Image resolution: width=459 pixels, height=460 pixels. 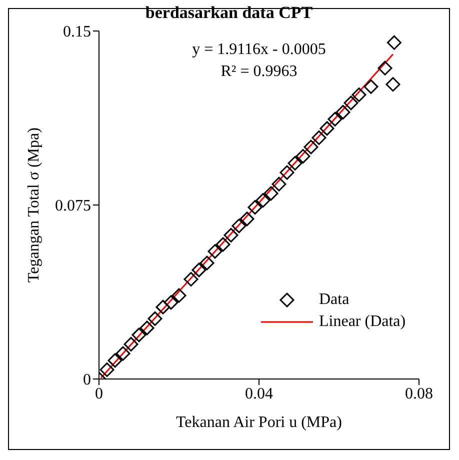 What do you see at coordinates (259, 422) in the screenshot?
I see `x-axis-title: Tekanan Air Pori u (MPa)` at bounding box center [259, 422].